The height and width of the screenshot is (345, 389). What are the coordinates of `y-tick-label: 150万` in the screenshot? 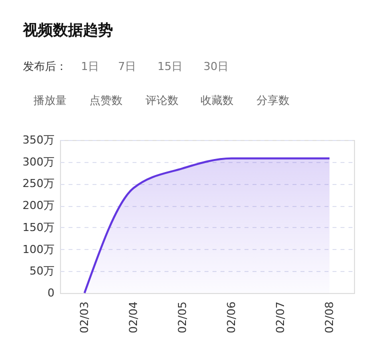 It's located at (38, 227).